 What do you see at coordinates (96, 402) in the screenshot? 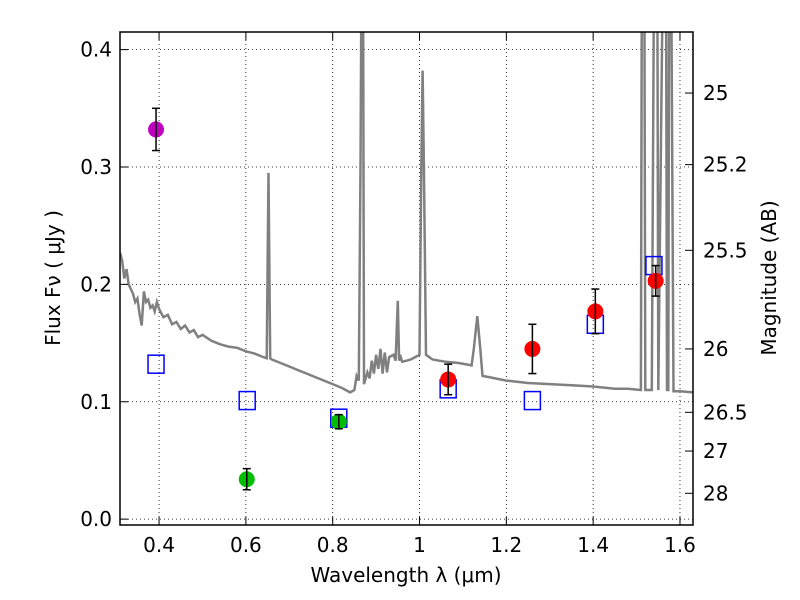
I see `y-tick-label: 0.1` at bounding box center [96, 402].